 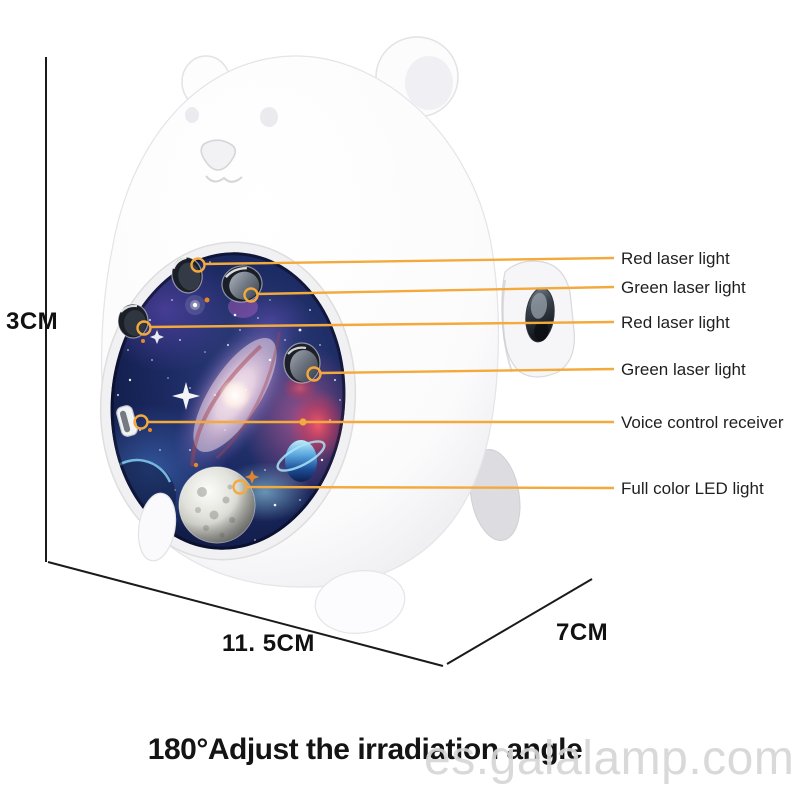 I want to click on bear-foot-front-center, so click(x=360, y=602).